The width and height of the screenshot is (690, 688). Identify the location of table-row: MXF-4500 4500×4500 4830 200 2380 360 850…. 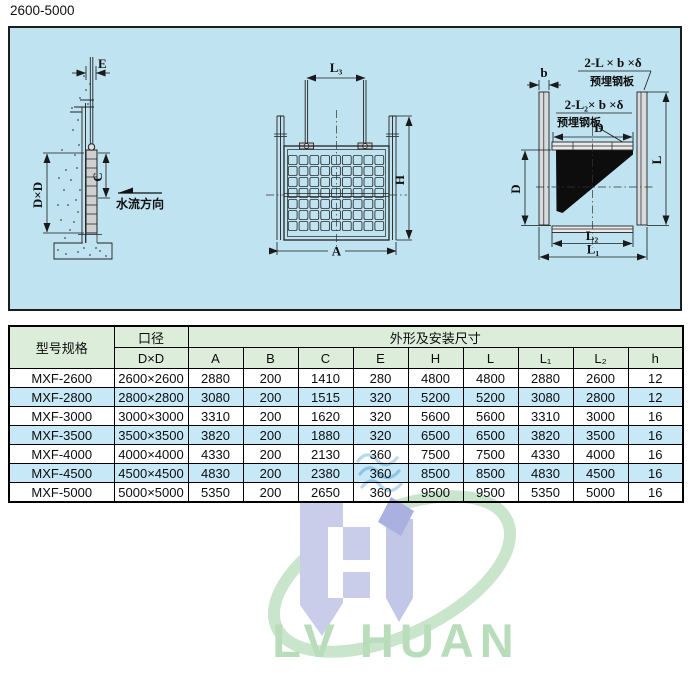
(346, 473).